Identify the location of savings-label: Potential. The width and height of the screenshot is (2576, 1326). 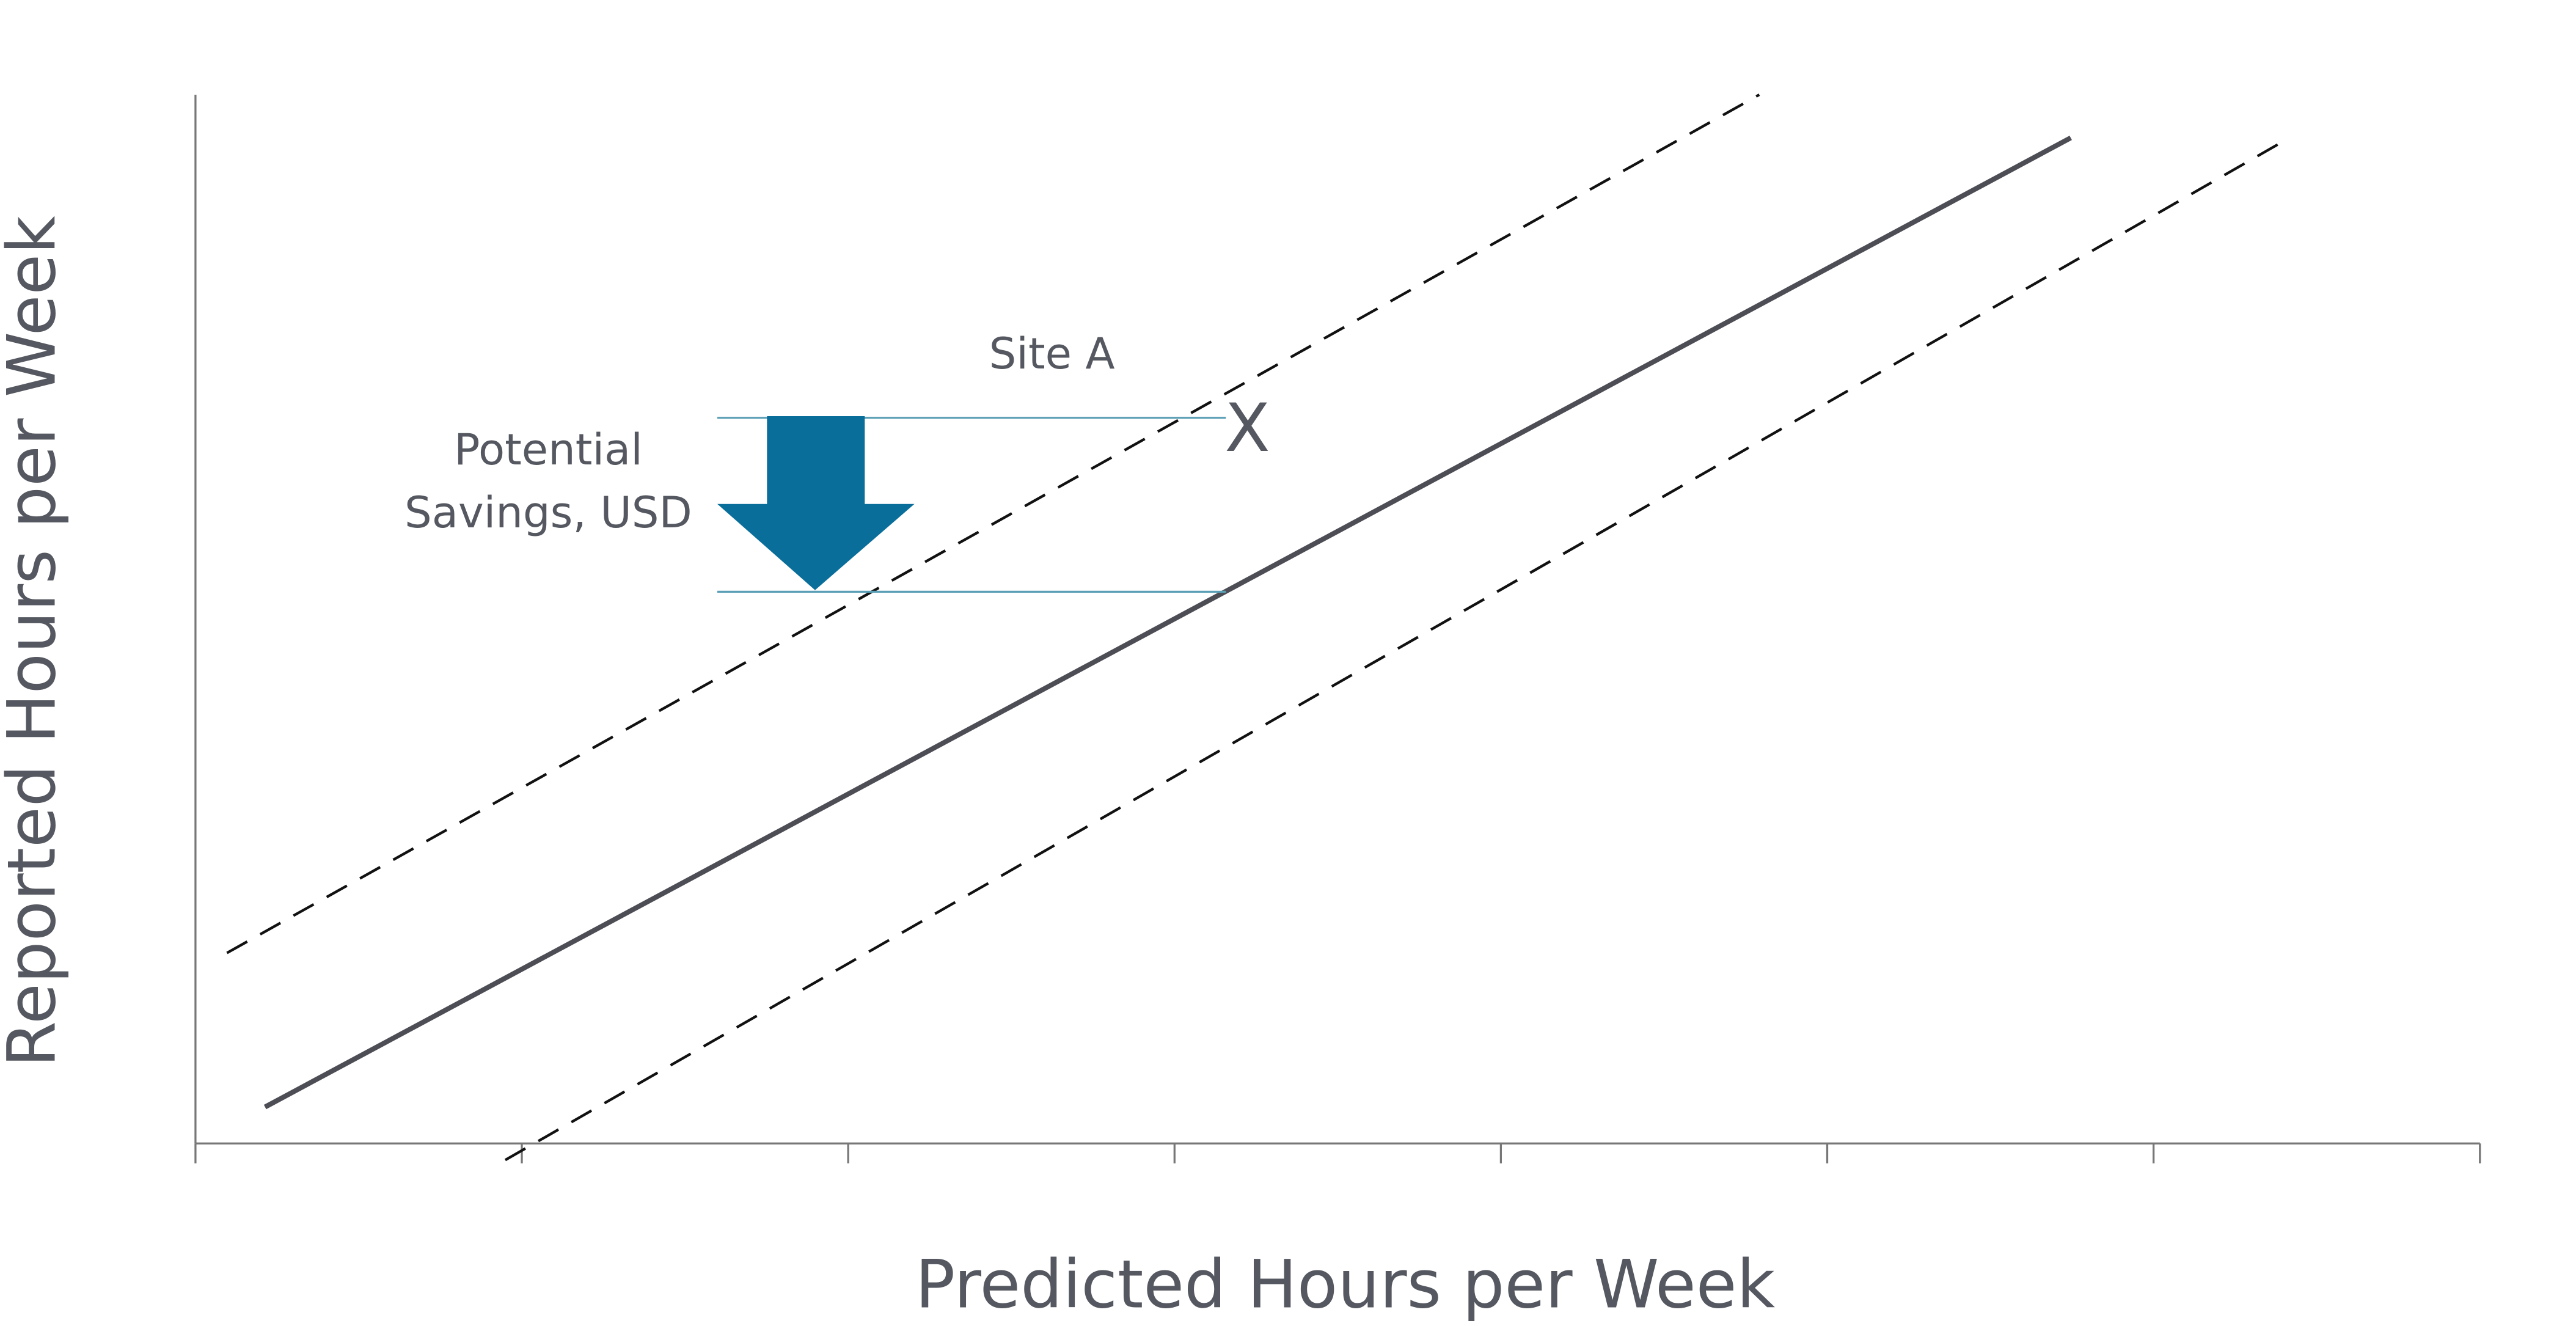
(548, 450).